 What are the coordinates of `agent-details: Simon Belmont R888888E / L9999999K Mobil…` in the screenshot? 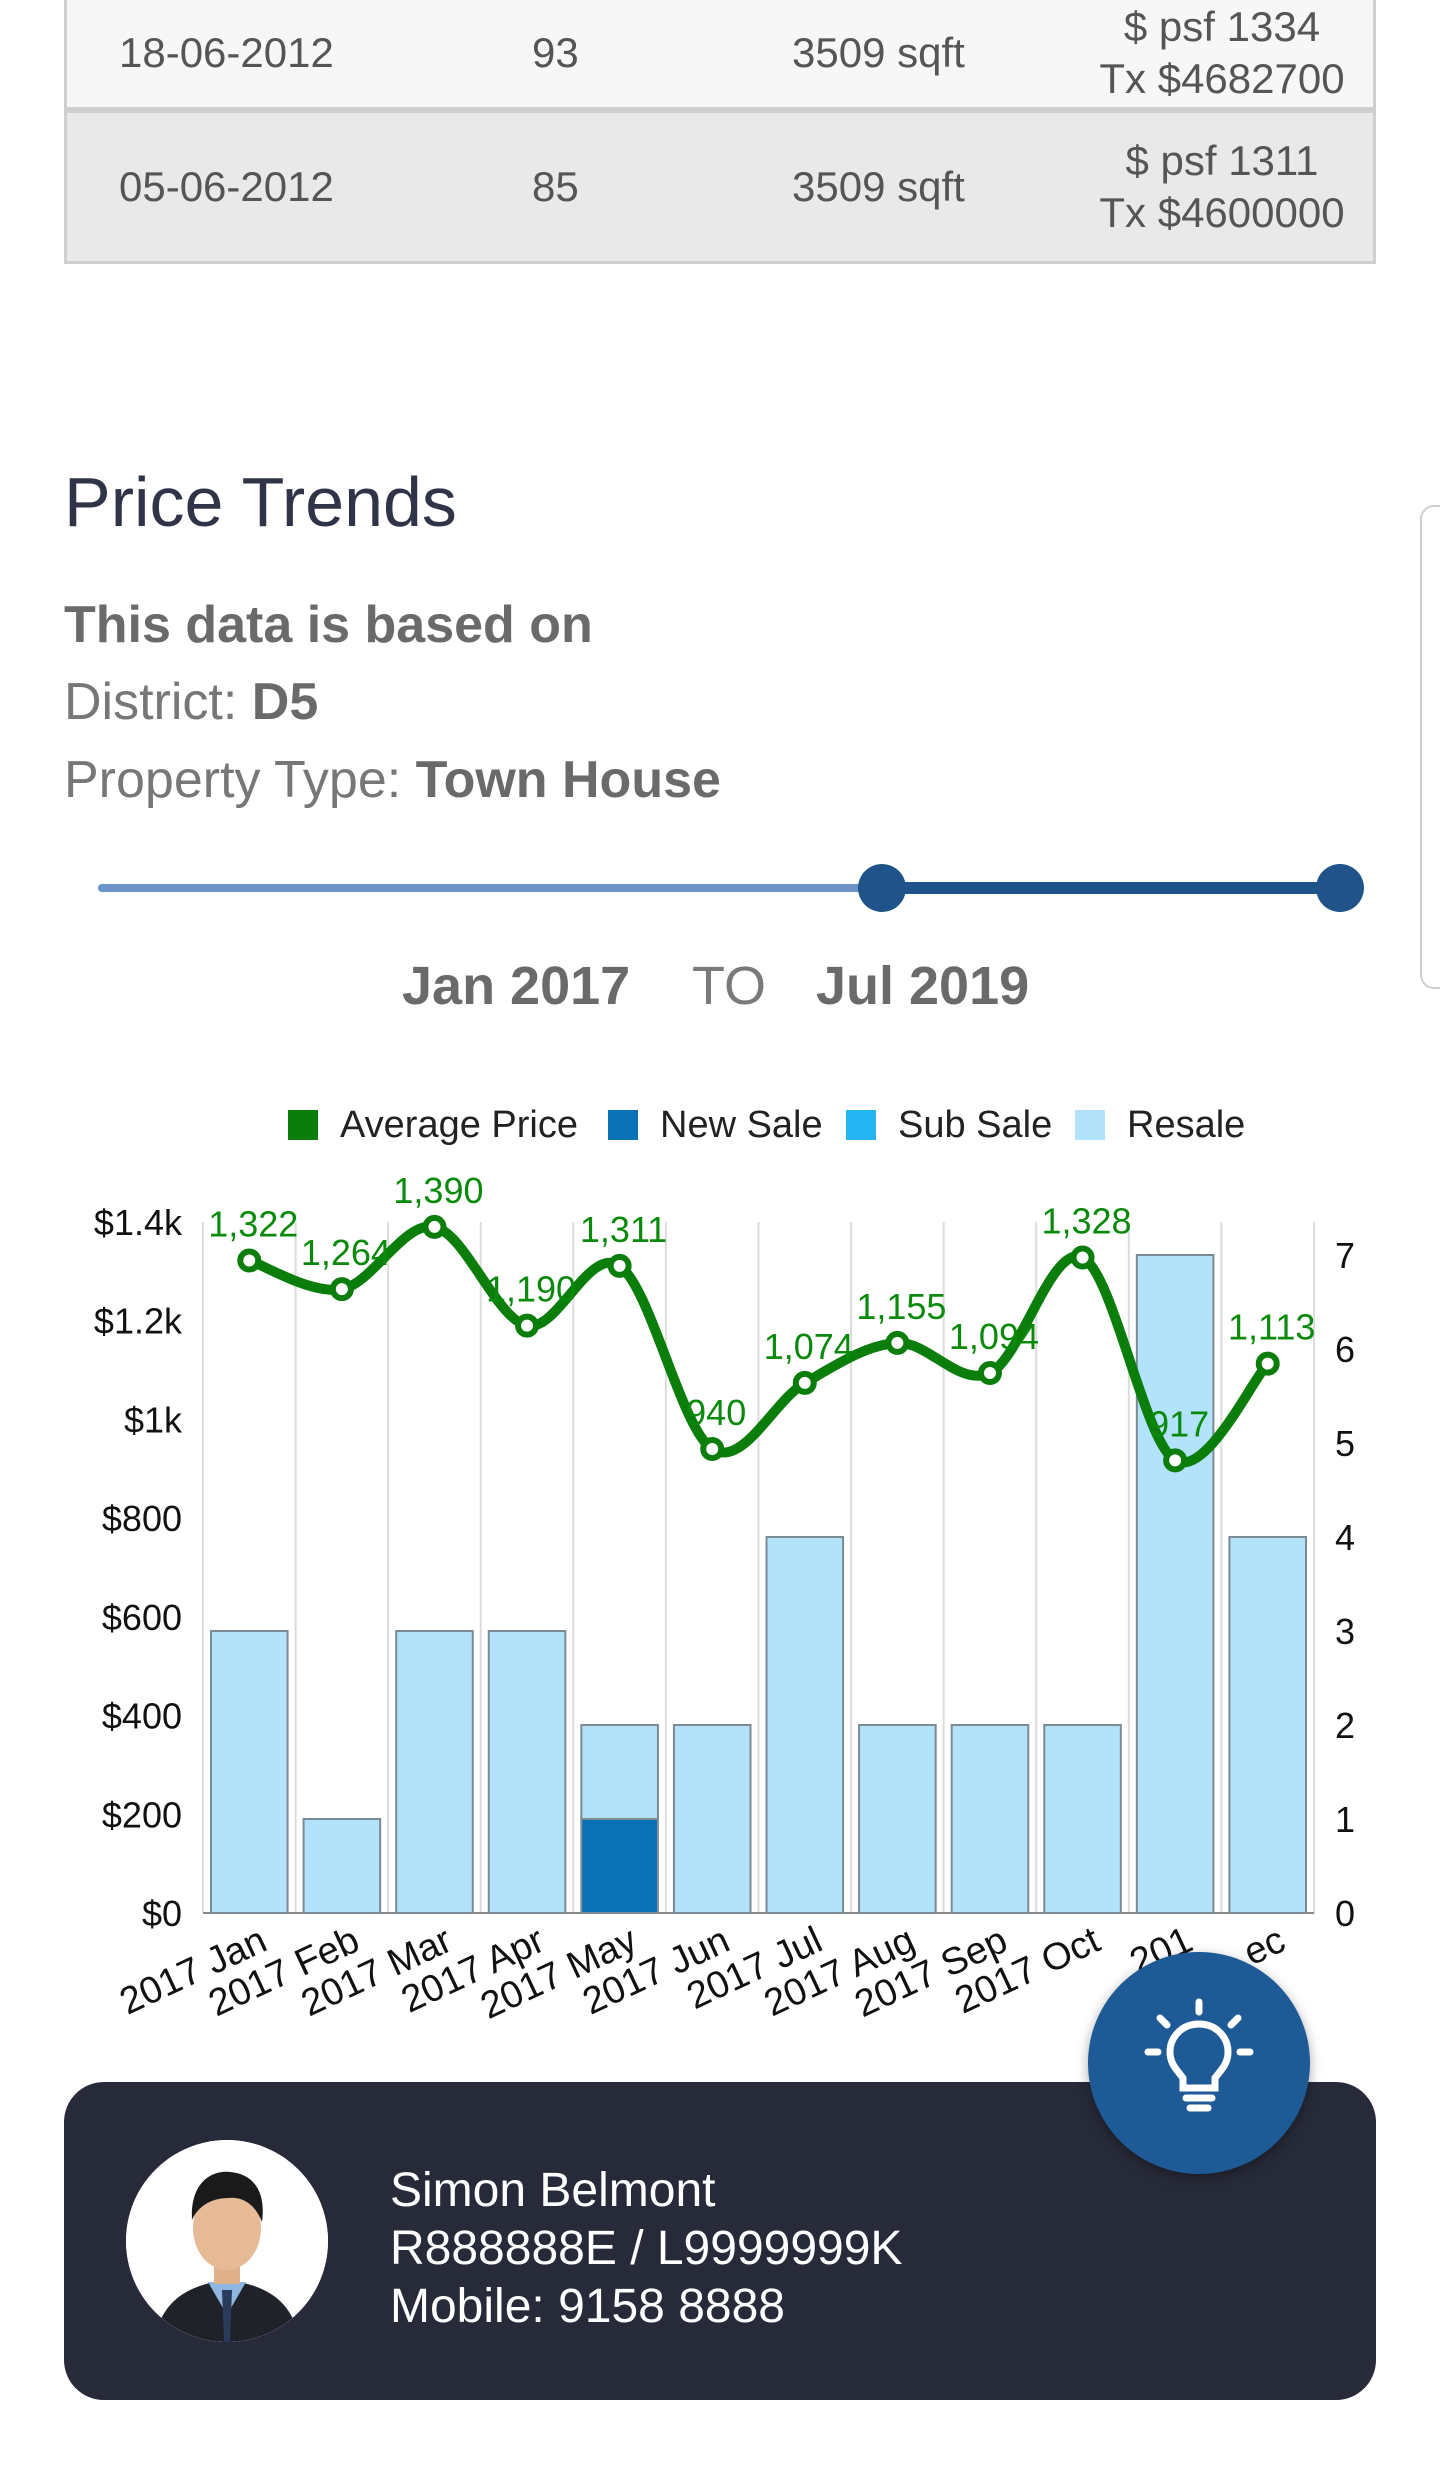 It's located at (646, 2249).